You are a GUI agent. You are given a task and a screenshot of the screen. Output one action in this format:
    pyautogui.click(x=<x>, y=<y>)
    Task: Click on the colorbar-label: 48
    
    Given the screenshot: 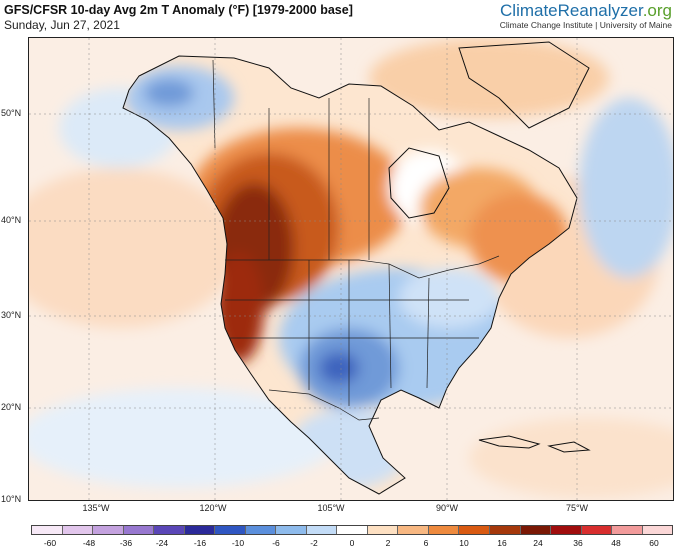 What is the action you would take?
    pyautogui.click(x=616, y=543)
    